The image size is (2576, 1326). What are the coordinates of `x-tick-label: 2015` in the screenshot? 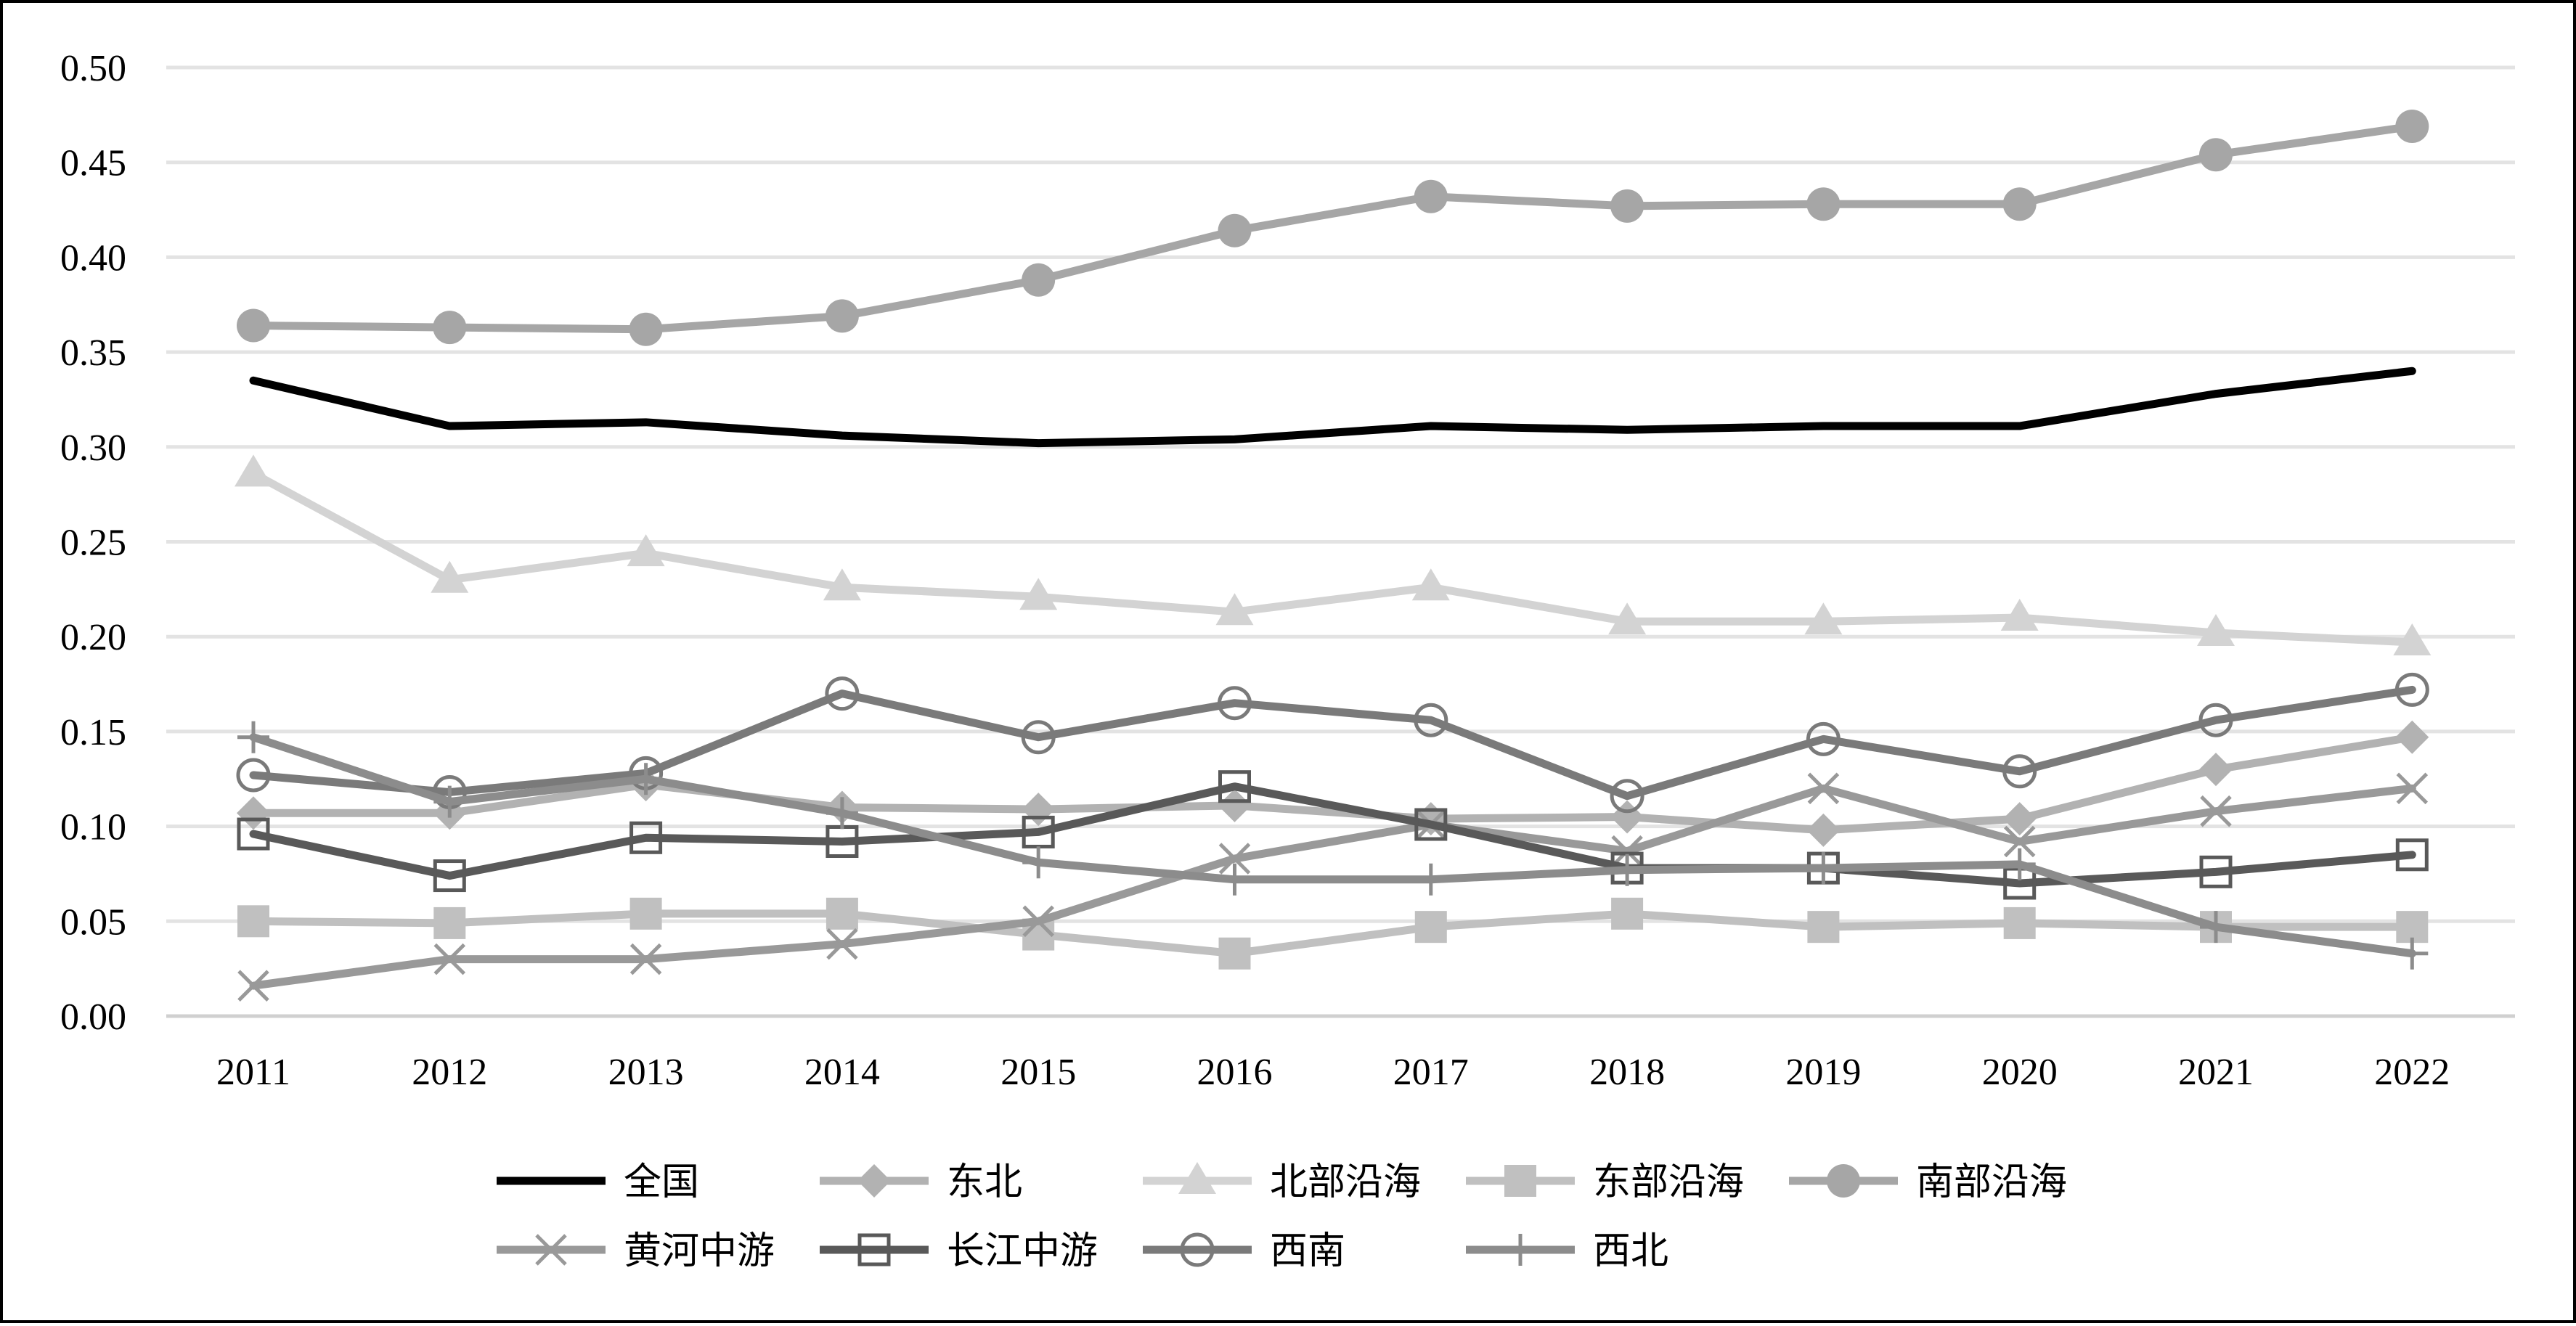 It's located at (1038, 1072).